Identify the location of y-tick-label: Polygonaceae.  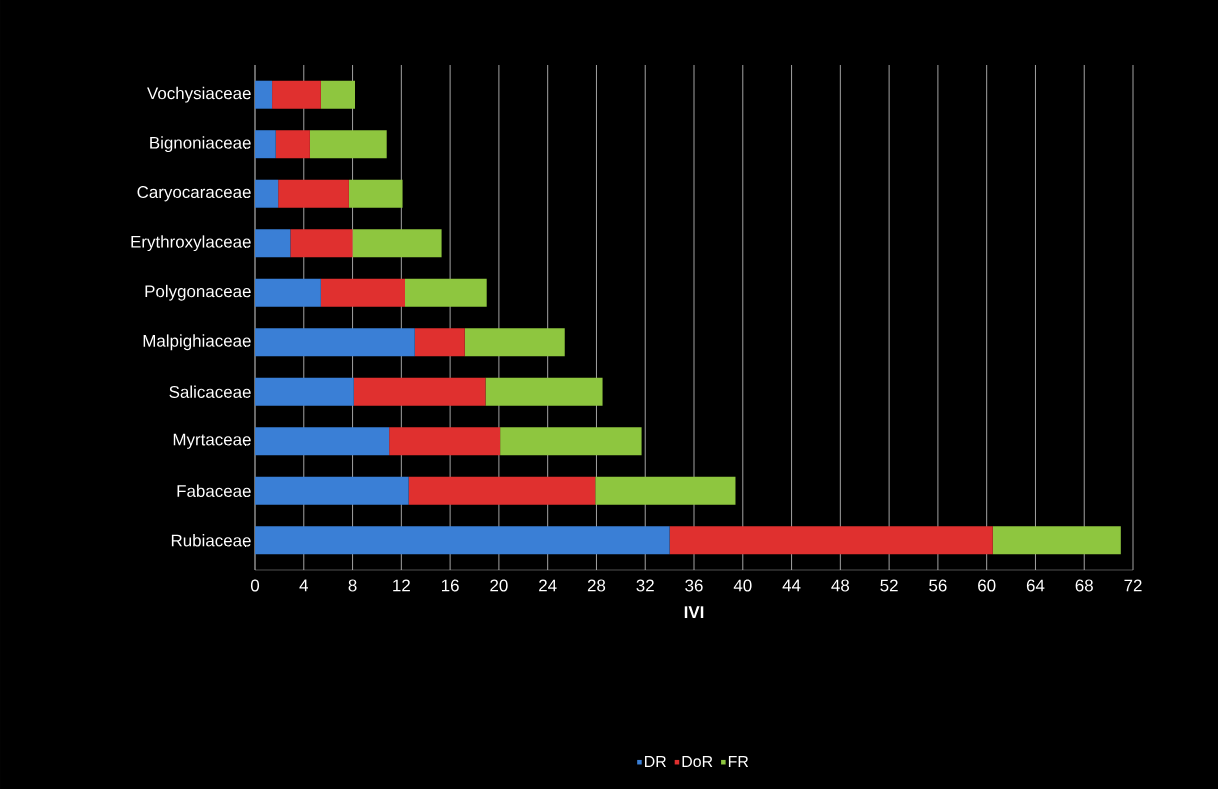
(198, 292).